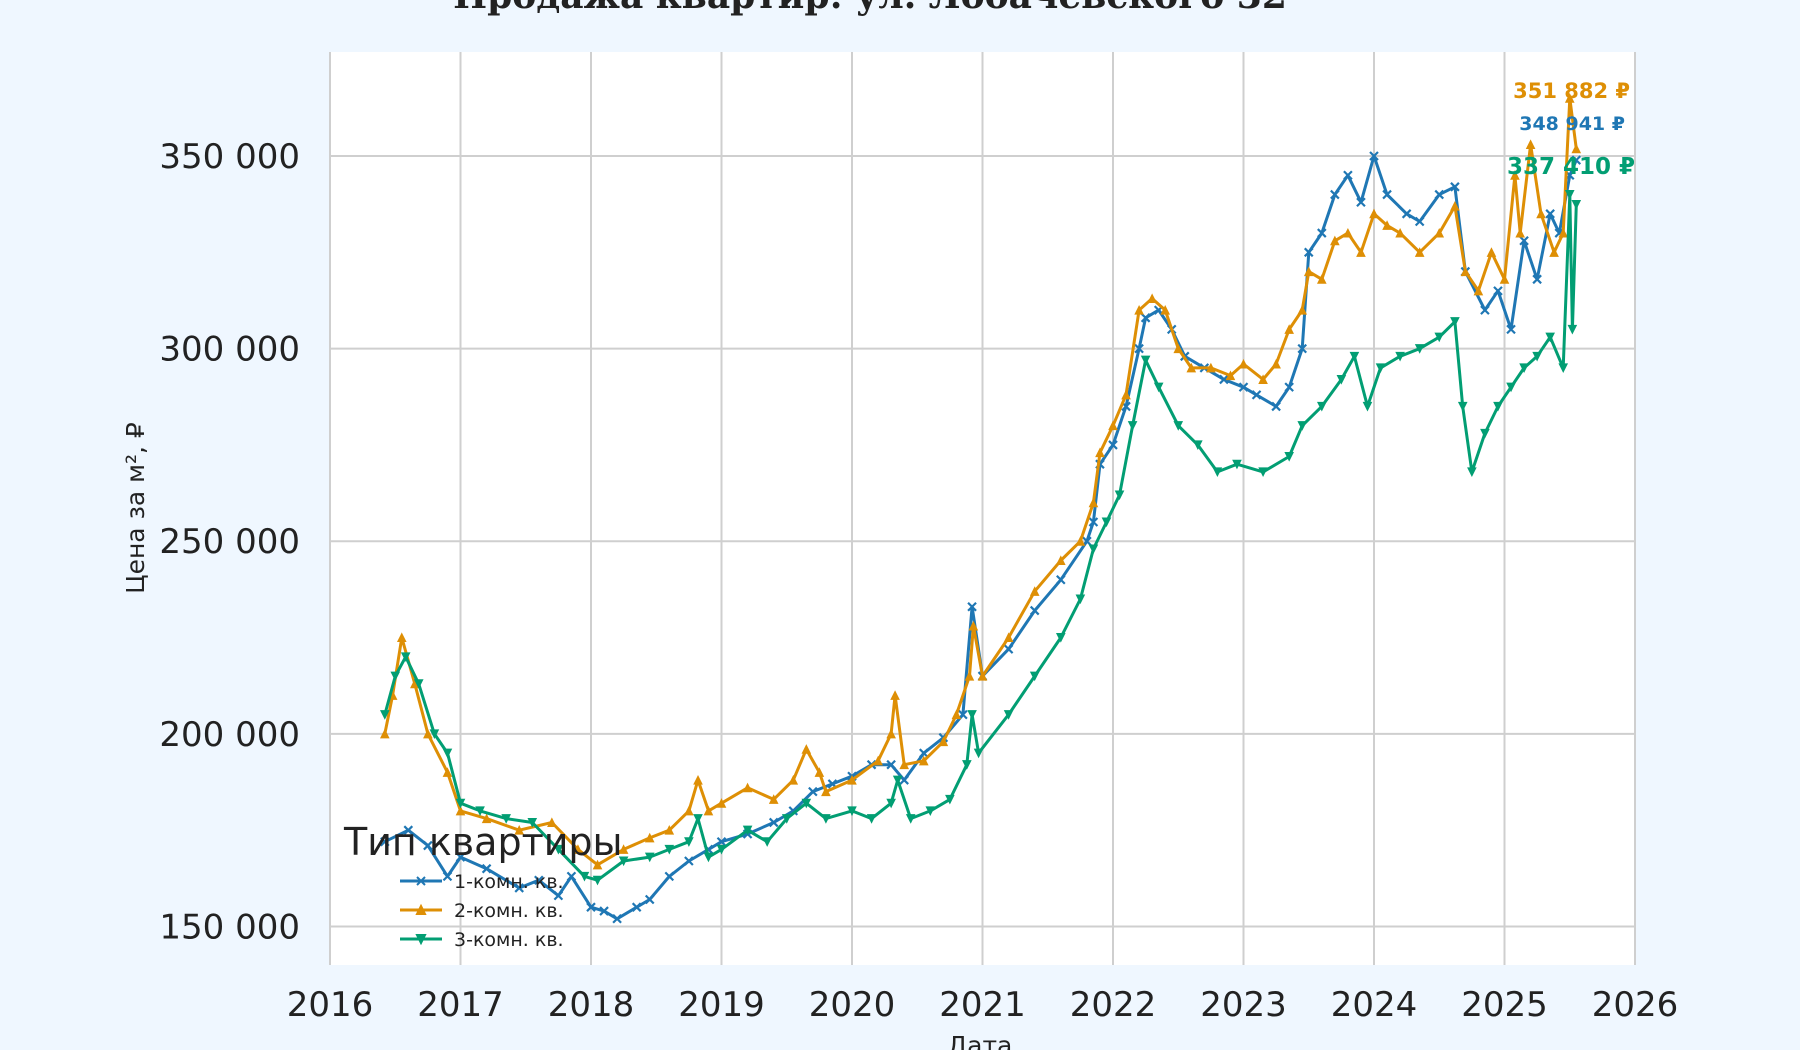 This screenshot has height=1050, width=1800. Describe the element at coordinates (591, 1005) in the screenshot. I see `x-tick-label: 2018` at that location.